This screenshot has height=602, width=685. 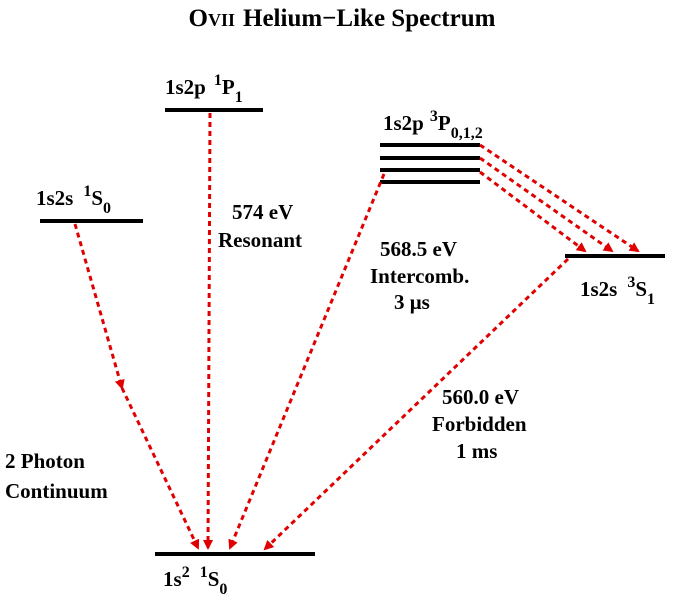 I want to click on transition-name: Forbidden, so click(x=479, y=424).